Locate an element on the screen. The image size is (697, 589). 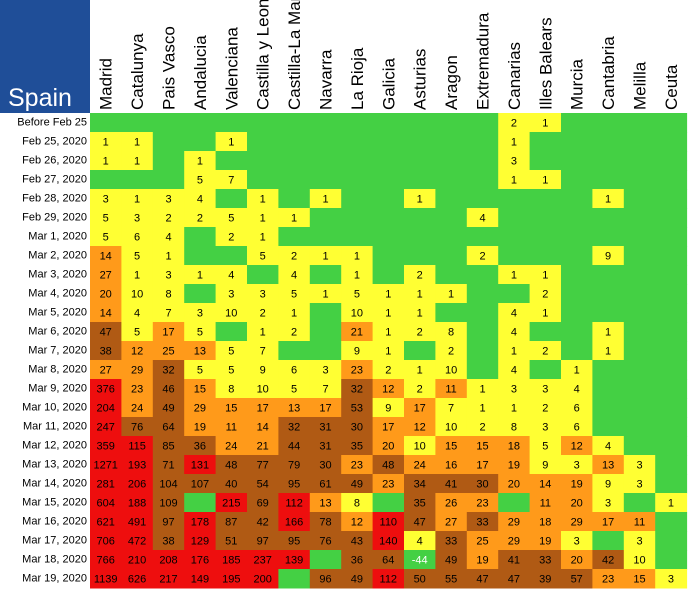
cell-value-label: -44 is located at coordinates (420, 561).